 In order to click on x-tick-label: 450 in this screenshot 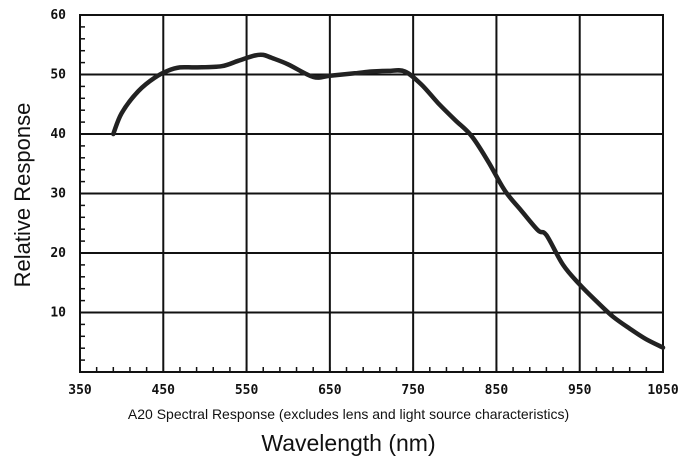, I will do `click(164, 390)`.